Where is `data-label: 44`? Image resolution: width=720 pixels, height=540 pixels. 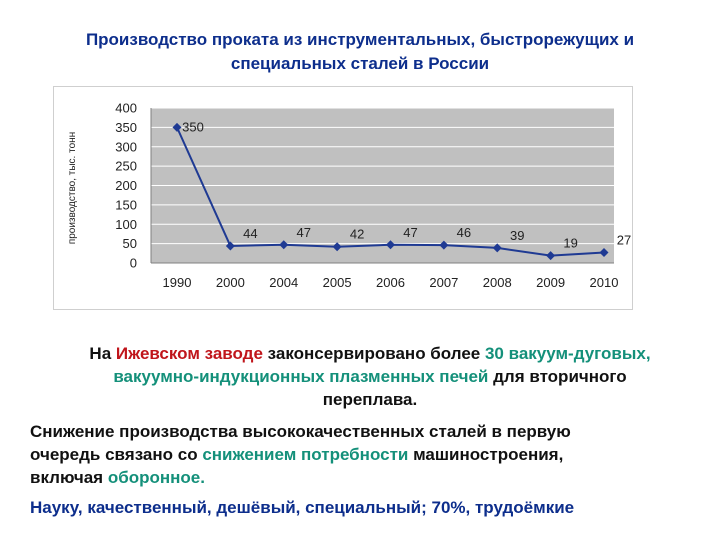
data-label: 44 is located at coordinates (250, 233).